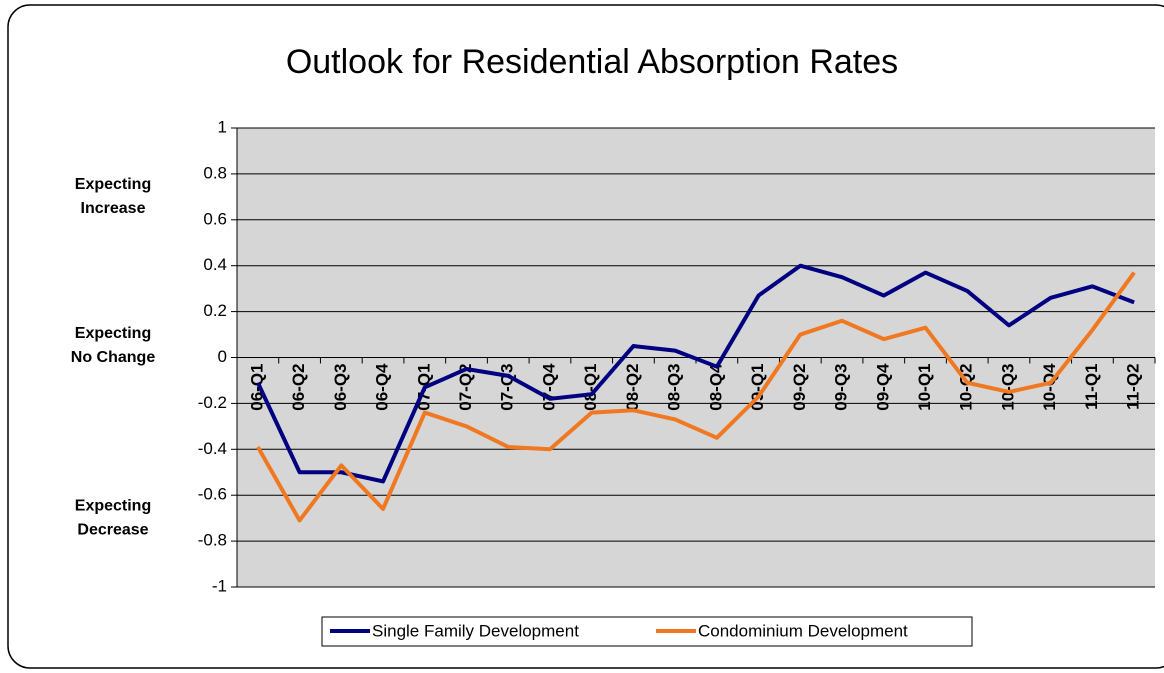 This screenshot has height=673, width=1164. Describe the element at coordinates (715, 387) in the screenshot. I see `x-tick-label: 08-Q4` at that location.